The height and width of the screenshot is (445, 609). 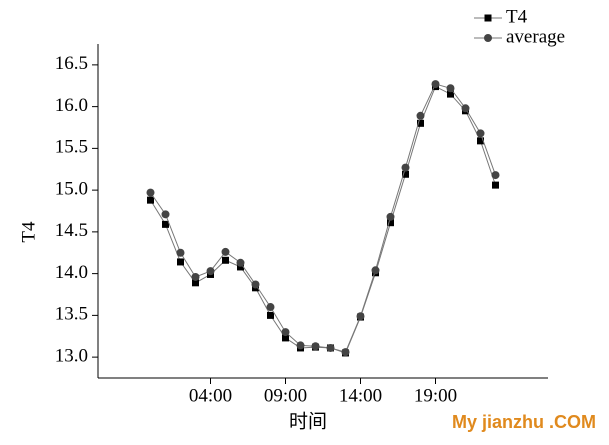 I want to click on x-tick-label: 14:00, so click(x=360, y=395).